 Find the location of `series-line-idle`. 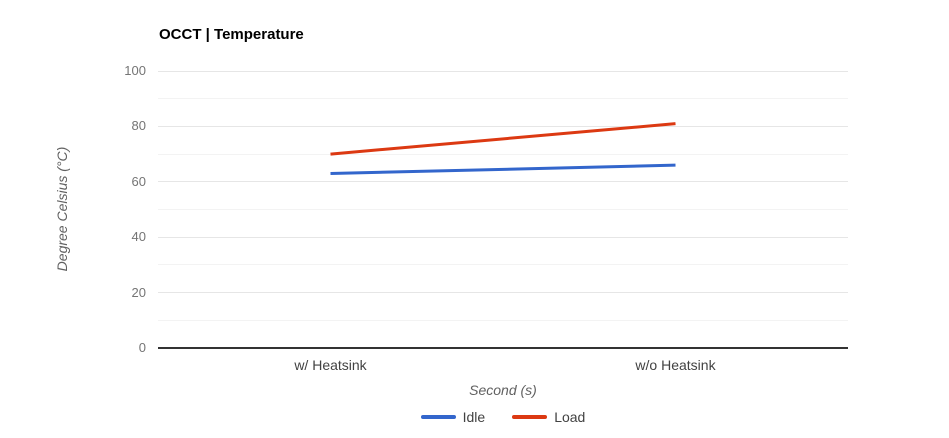

series-line-idle is located at coordinates (503, 169).